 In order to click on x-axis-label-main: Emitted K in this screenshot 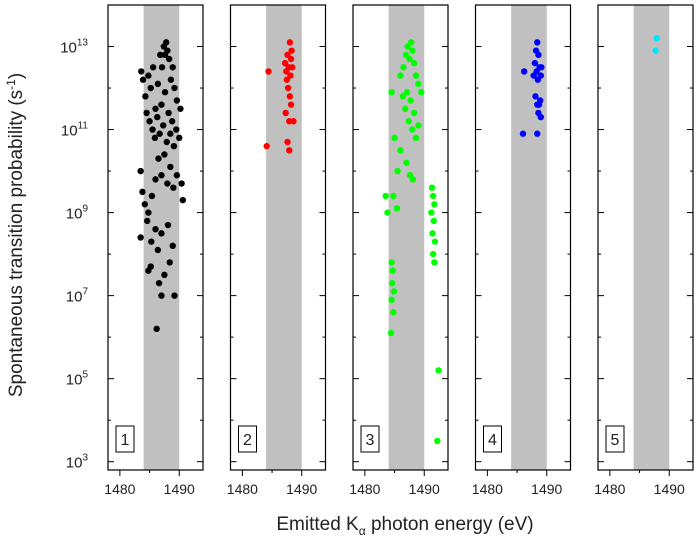, I will do `click(317, 524)`.